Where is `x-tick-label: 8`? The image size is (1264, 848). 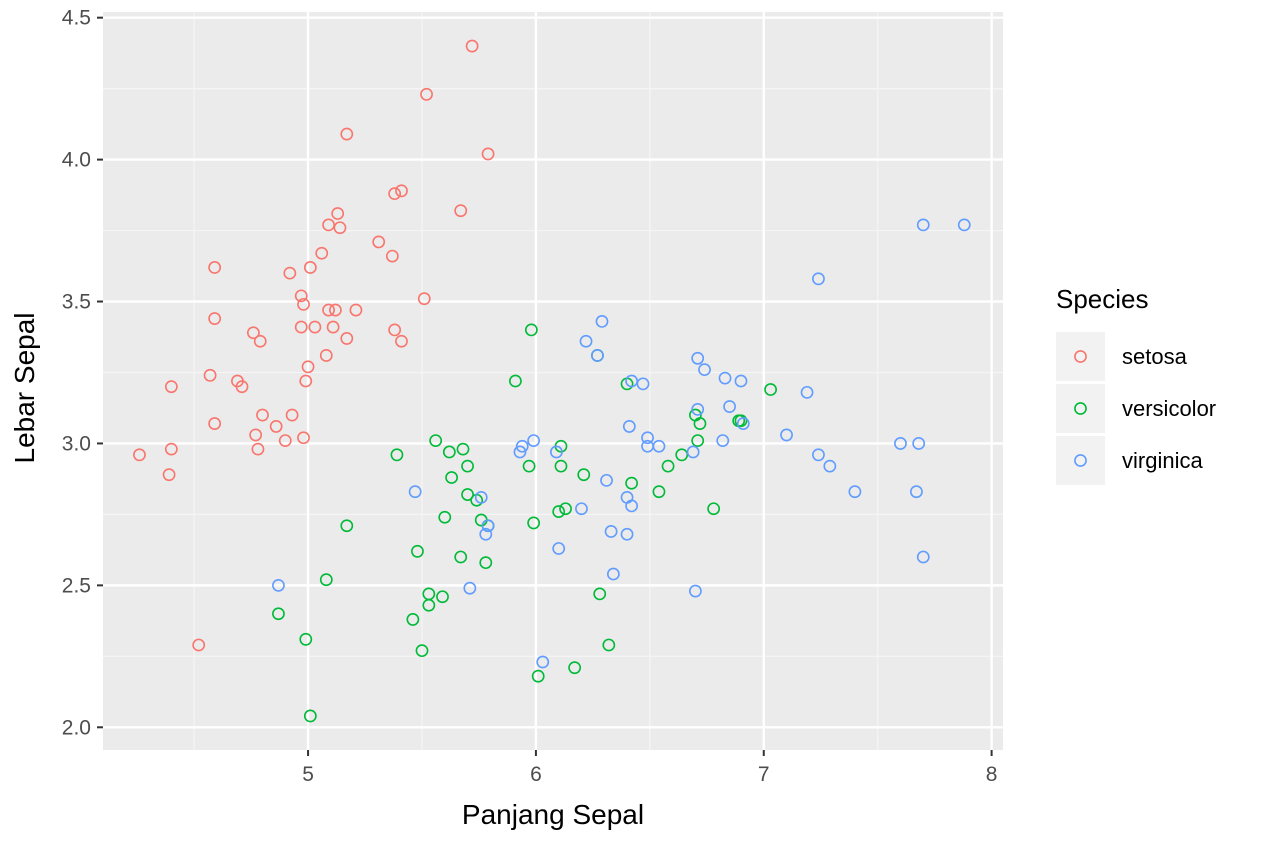
x-tick-label: 8 is located at coordinates (992, 774).